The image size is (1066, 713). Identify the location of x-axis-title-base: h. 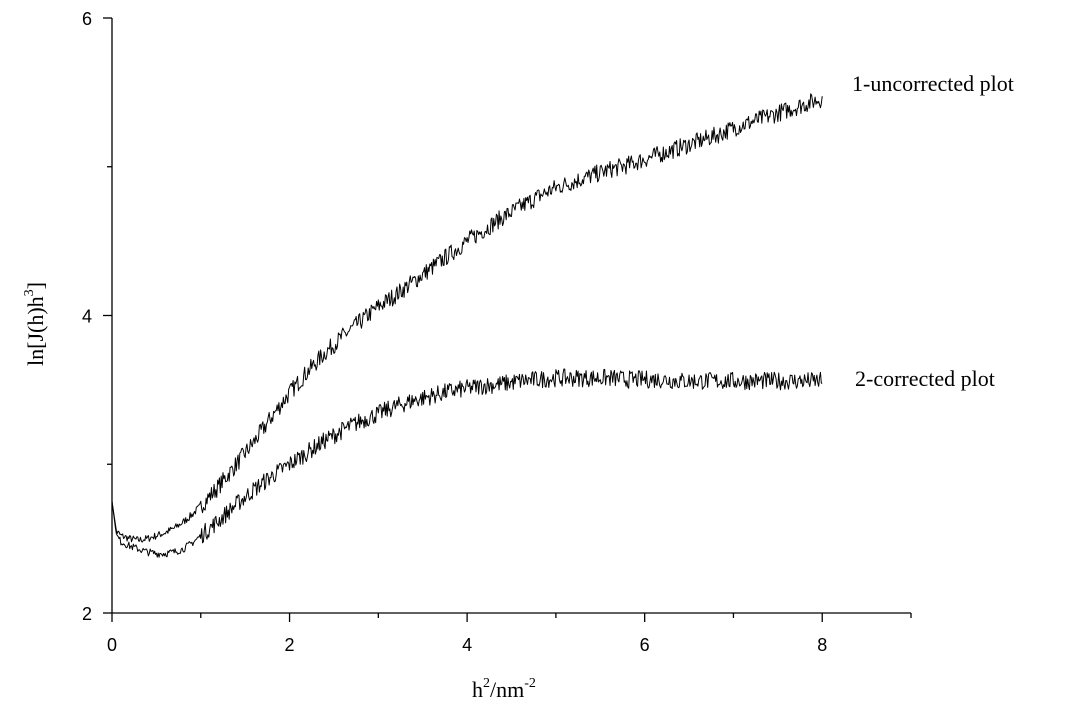
(477, 689).